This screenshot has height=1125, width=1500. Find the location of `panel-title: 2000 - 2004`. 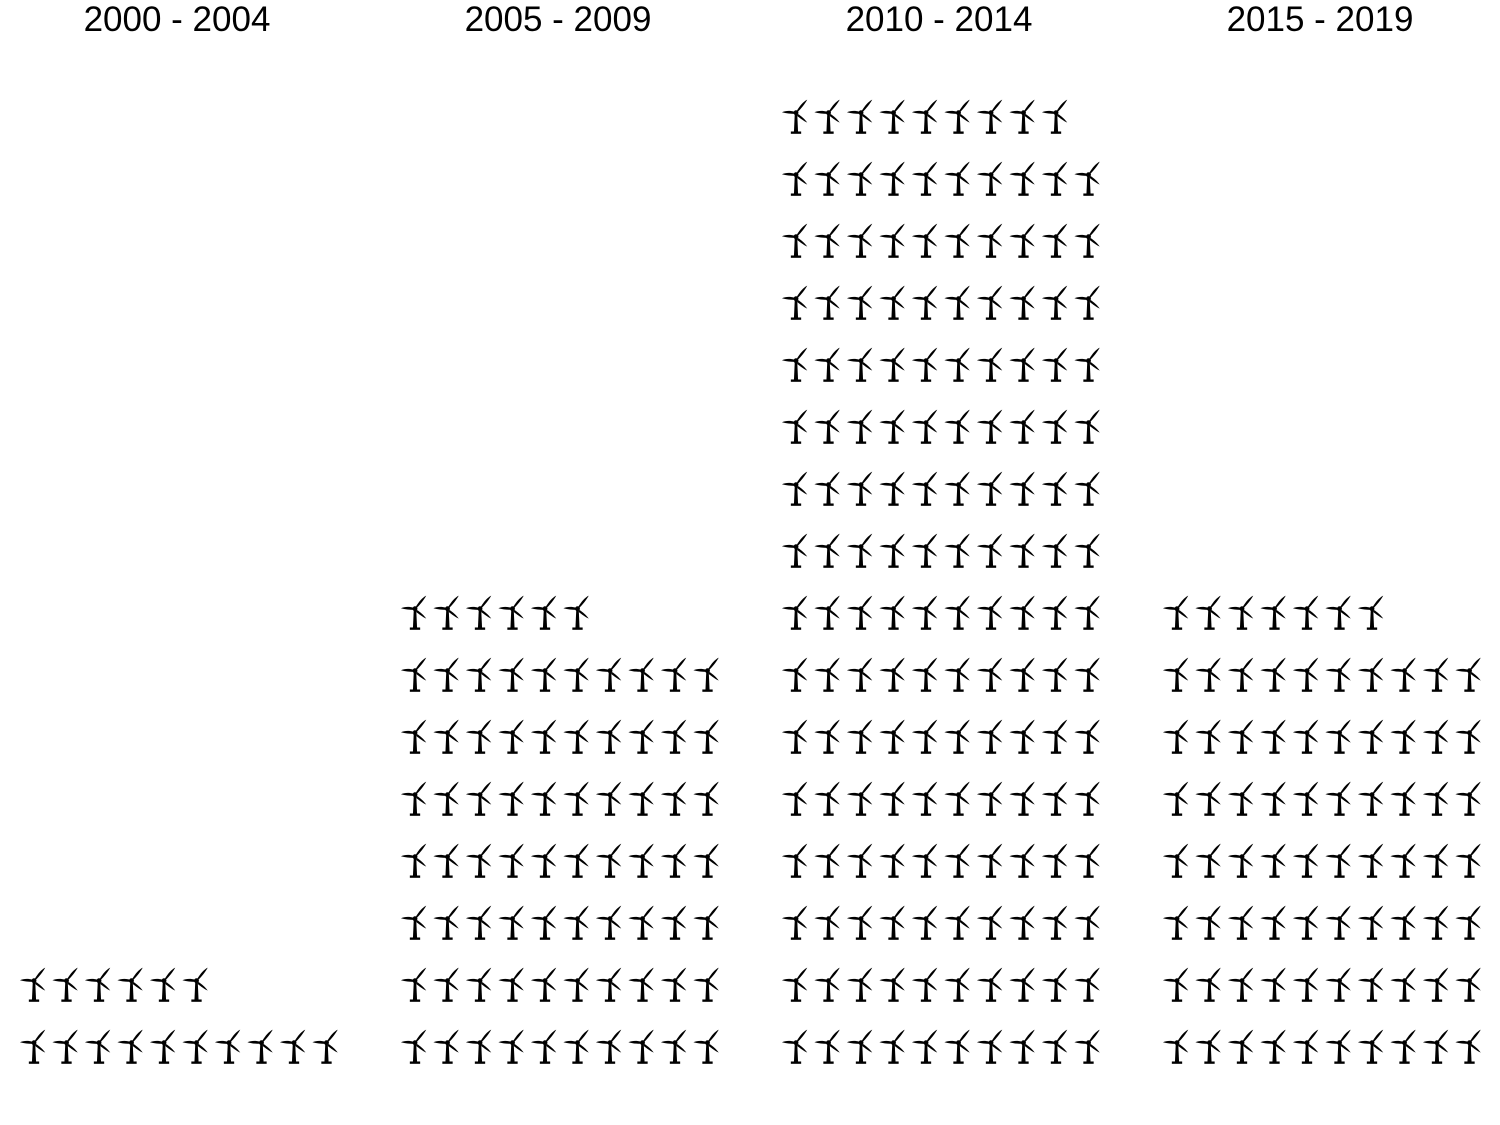

panel-title: 2000 - 2004 is located at coordinates (177, 19).